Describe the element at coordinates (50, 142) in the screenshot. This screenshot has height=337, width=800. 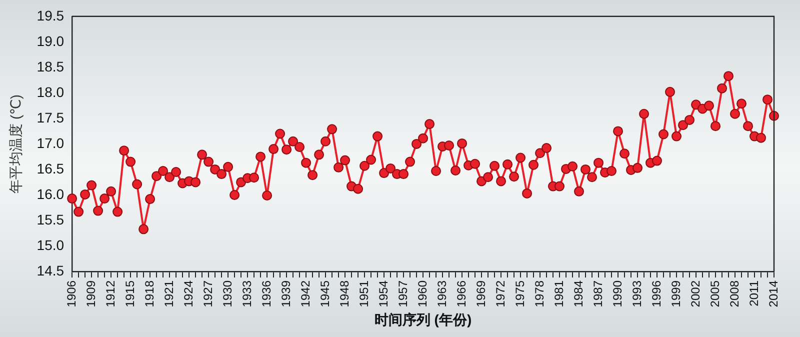
I see `y-tick-label: 17.0` at that location.